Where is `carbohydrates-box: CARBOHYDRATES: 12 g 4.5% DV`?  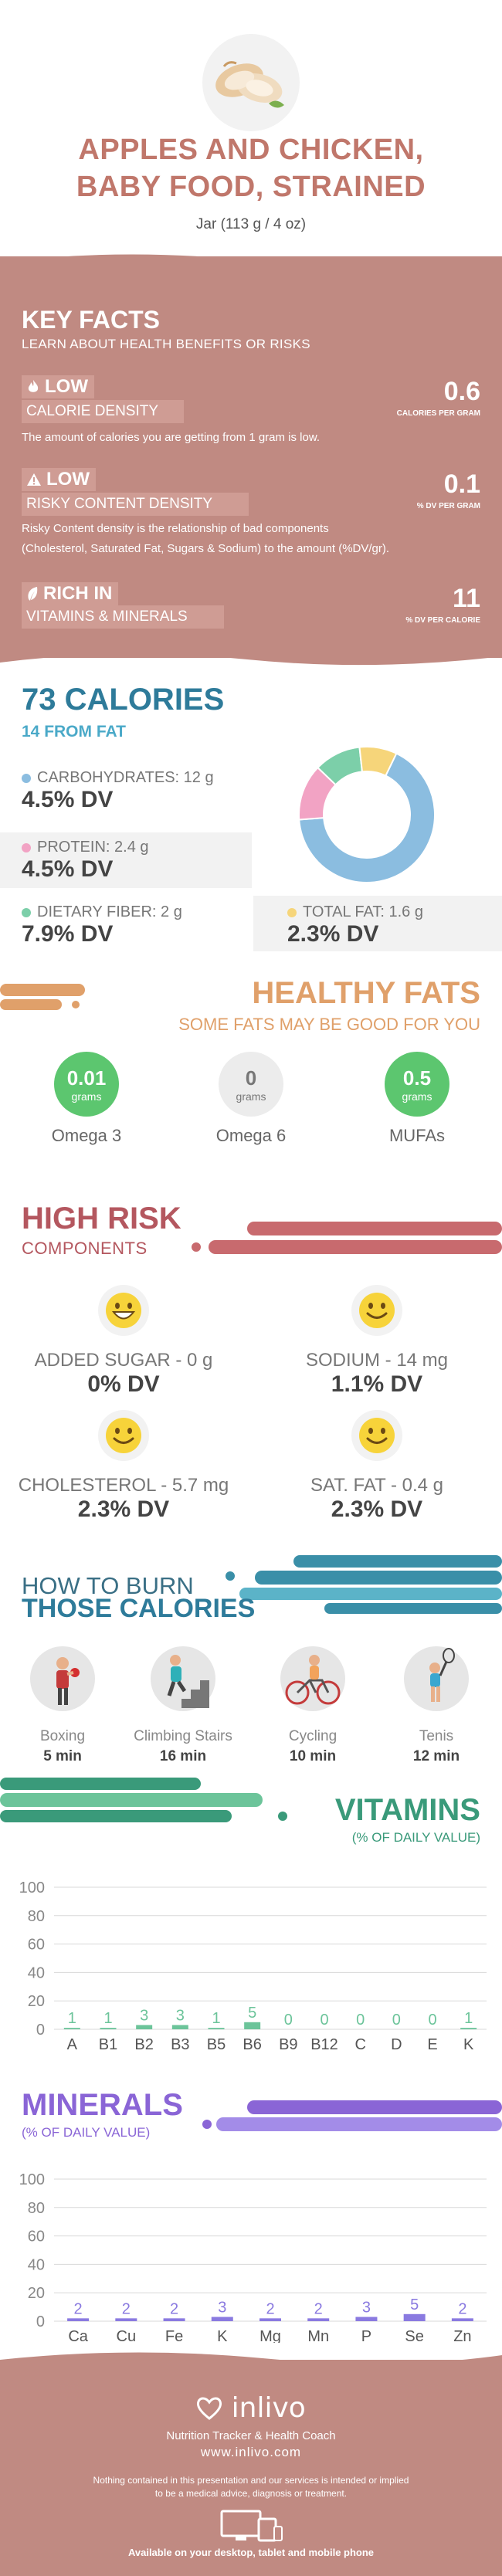
carbohydrates-box: CARBOHYDRATES: 12 g 4.5% DV is located at coordinates (118, 790).